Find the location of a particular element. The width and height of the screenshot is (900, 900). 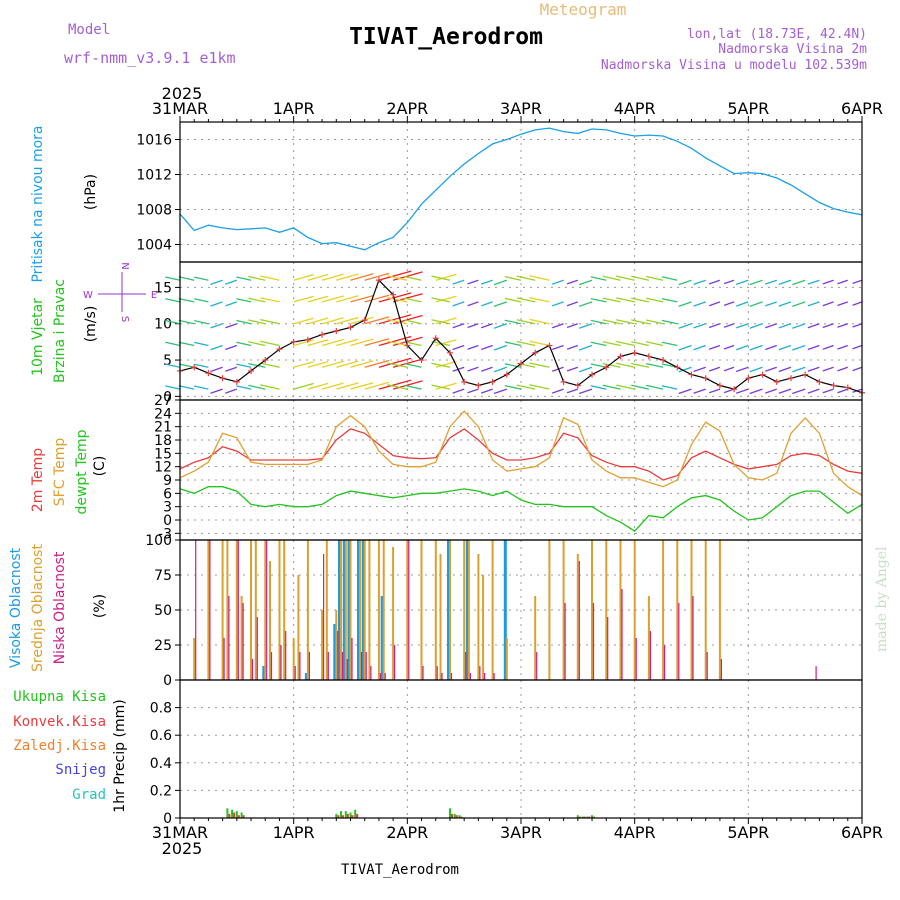

precip-ytick-label: 0.6 is located at coordinates (161, 736).